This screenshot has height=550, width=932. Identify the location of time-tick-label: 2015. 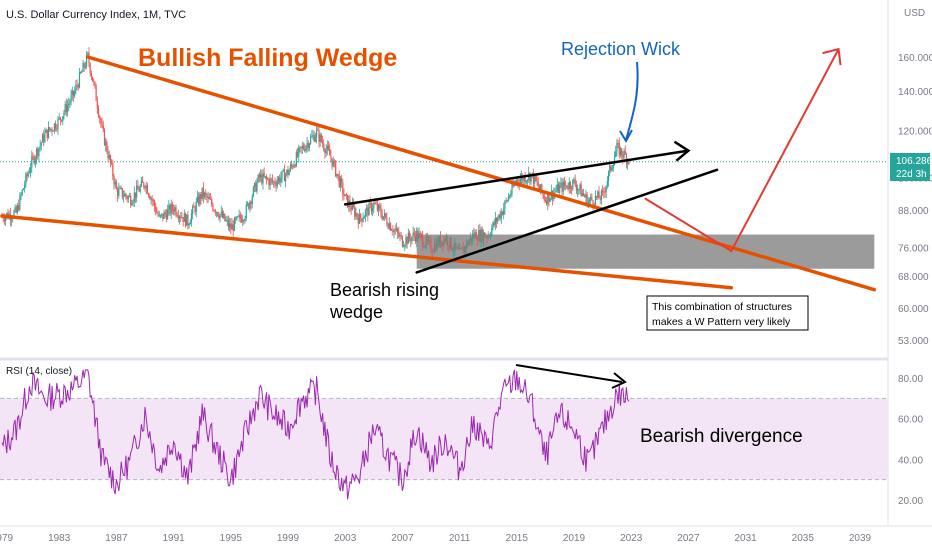
(517, 538).